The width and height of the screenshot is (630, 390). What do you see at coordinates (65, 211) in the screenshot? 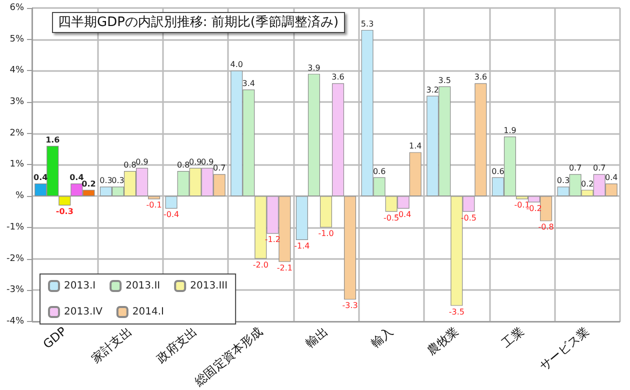
I see `data-label: -0.3` at bounding box center [65, 211].